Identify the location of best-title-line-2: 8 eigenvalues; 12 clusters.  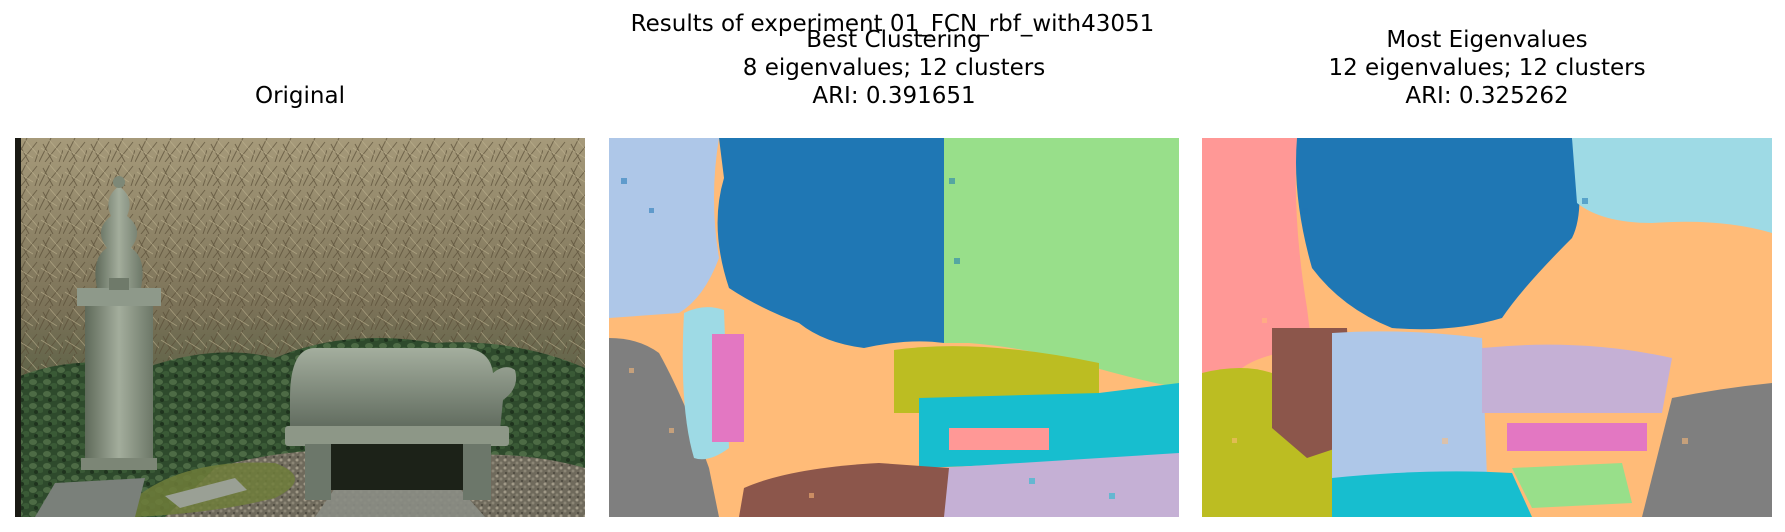
(894, 68).